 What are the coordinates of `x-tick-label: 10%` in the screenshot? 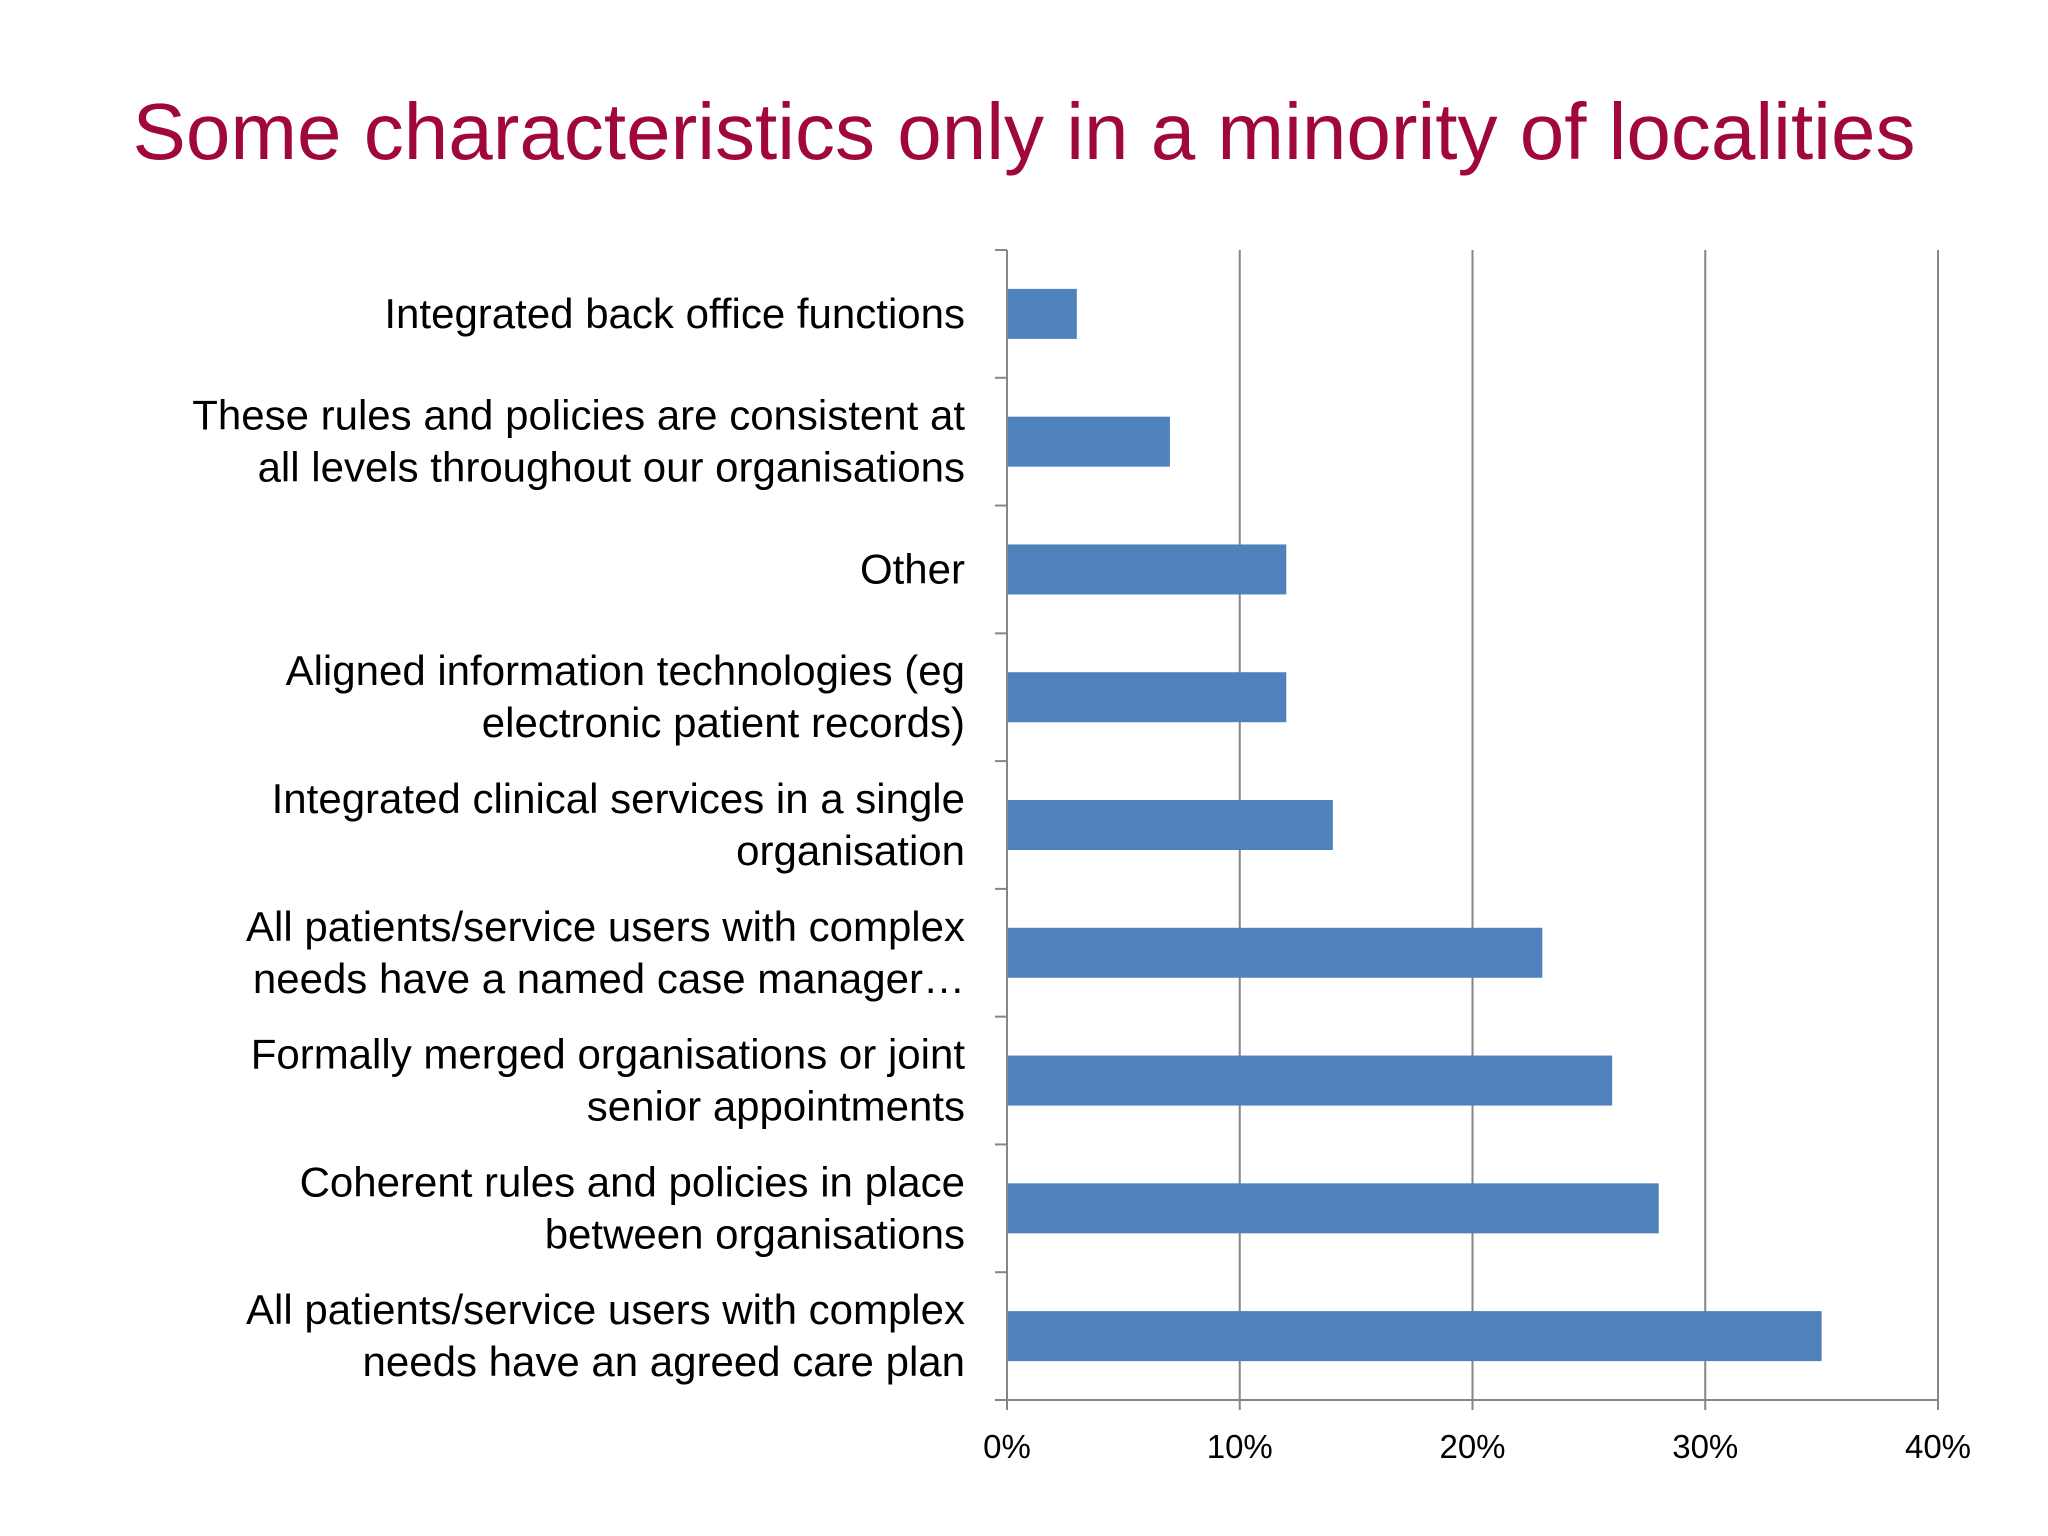 It's located at (1240, 1446).